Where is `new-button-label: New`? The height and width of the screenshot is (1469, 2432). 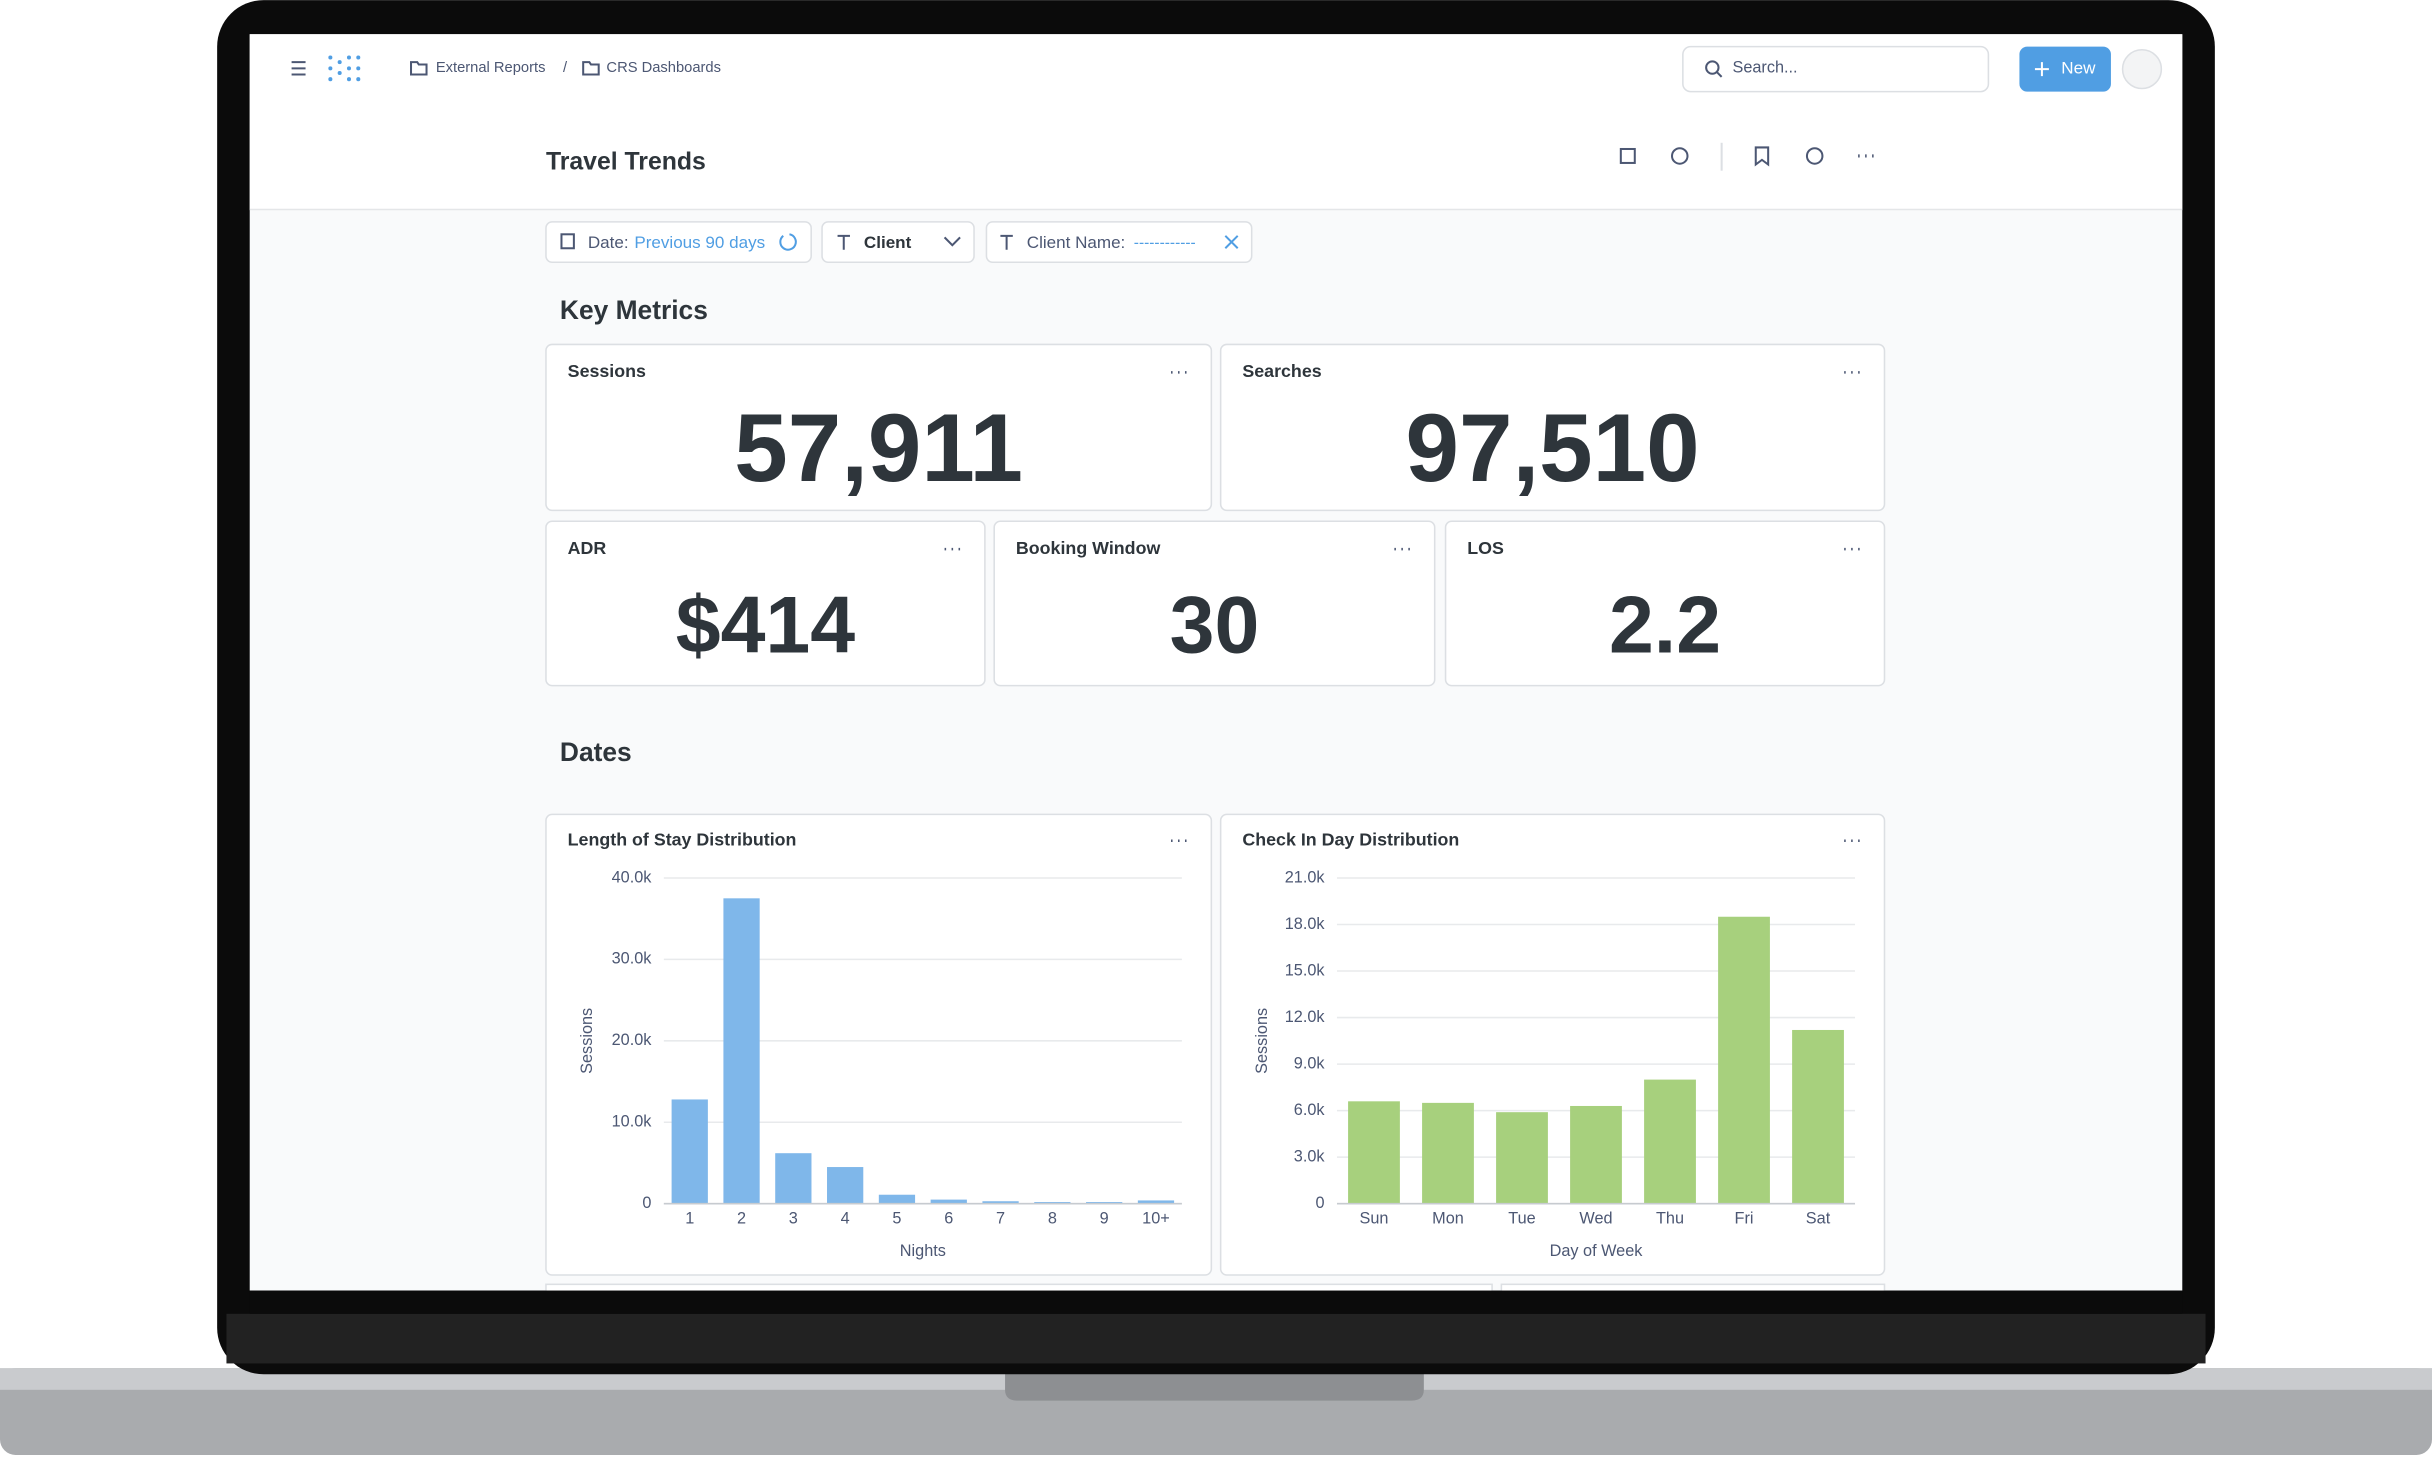
new-button-label: New is located at coordinates (2078, 68).